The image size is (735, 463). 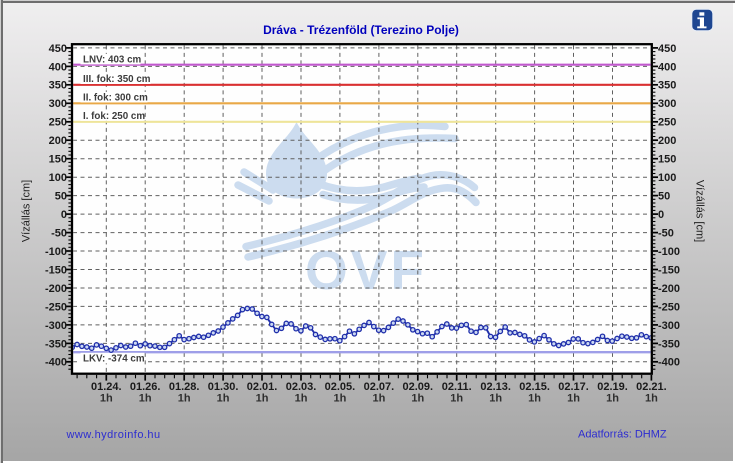 I want to click on svg-text: 01.26., so click(x=145, y=387).